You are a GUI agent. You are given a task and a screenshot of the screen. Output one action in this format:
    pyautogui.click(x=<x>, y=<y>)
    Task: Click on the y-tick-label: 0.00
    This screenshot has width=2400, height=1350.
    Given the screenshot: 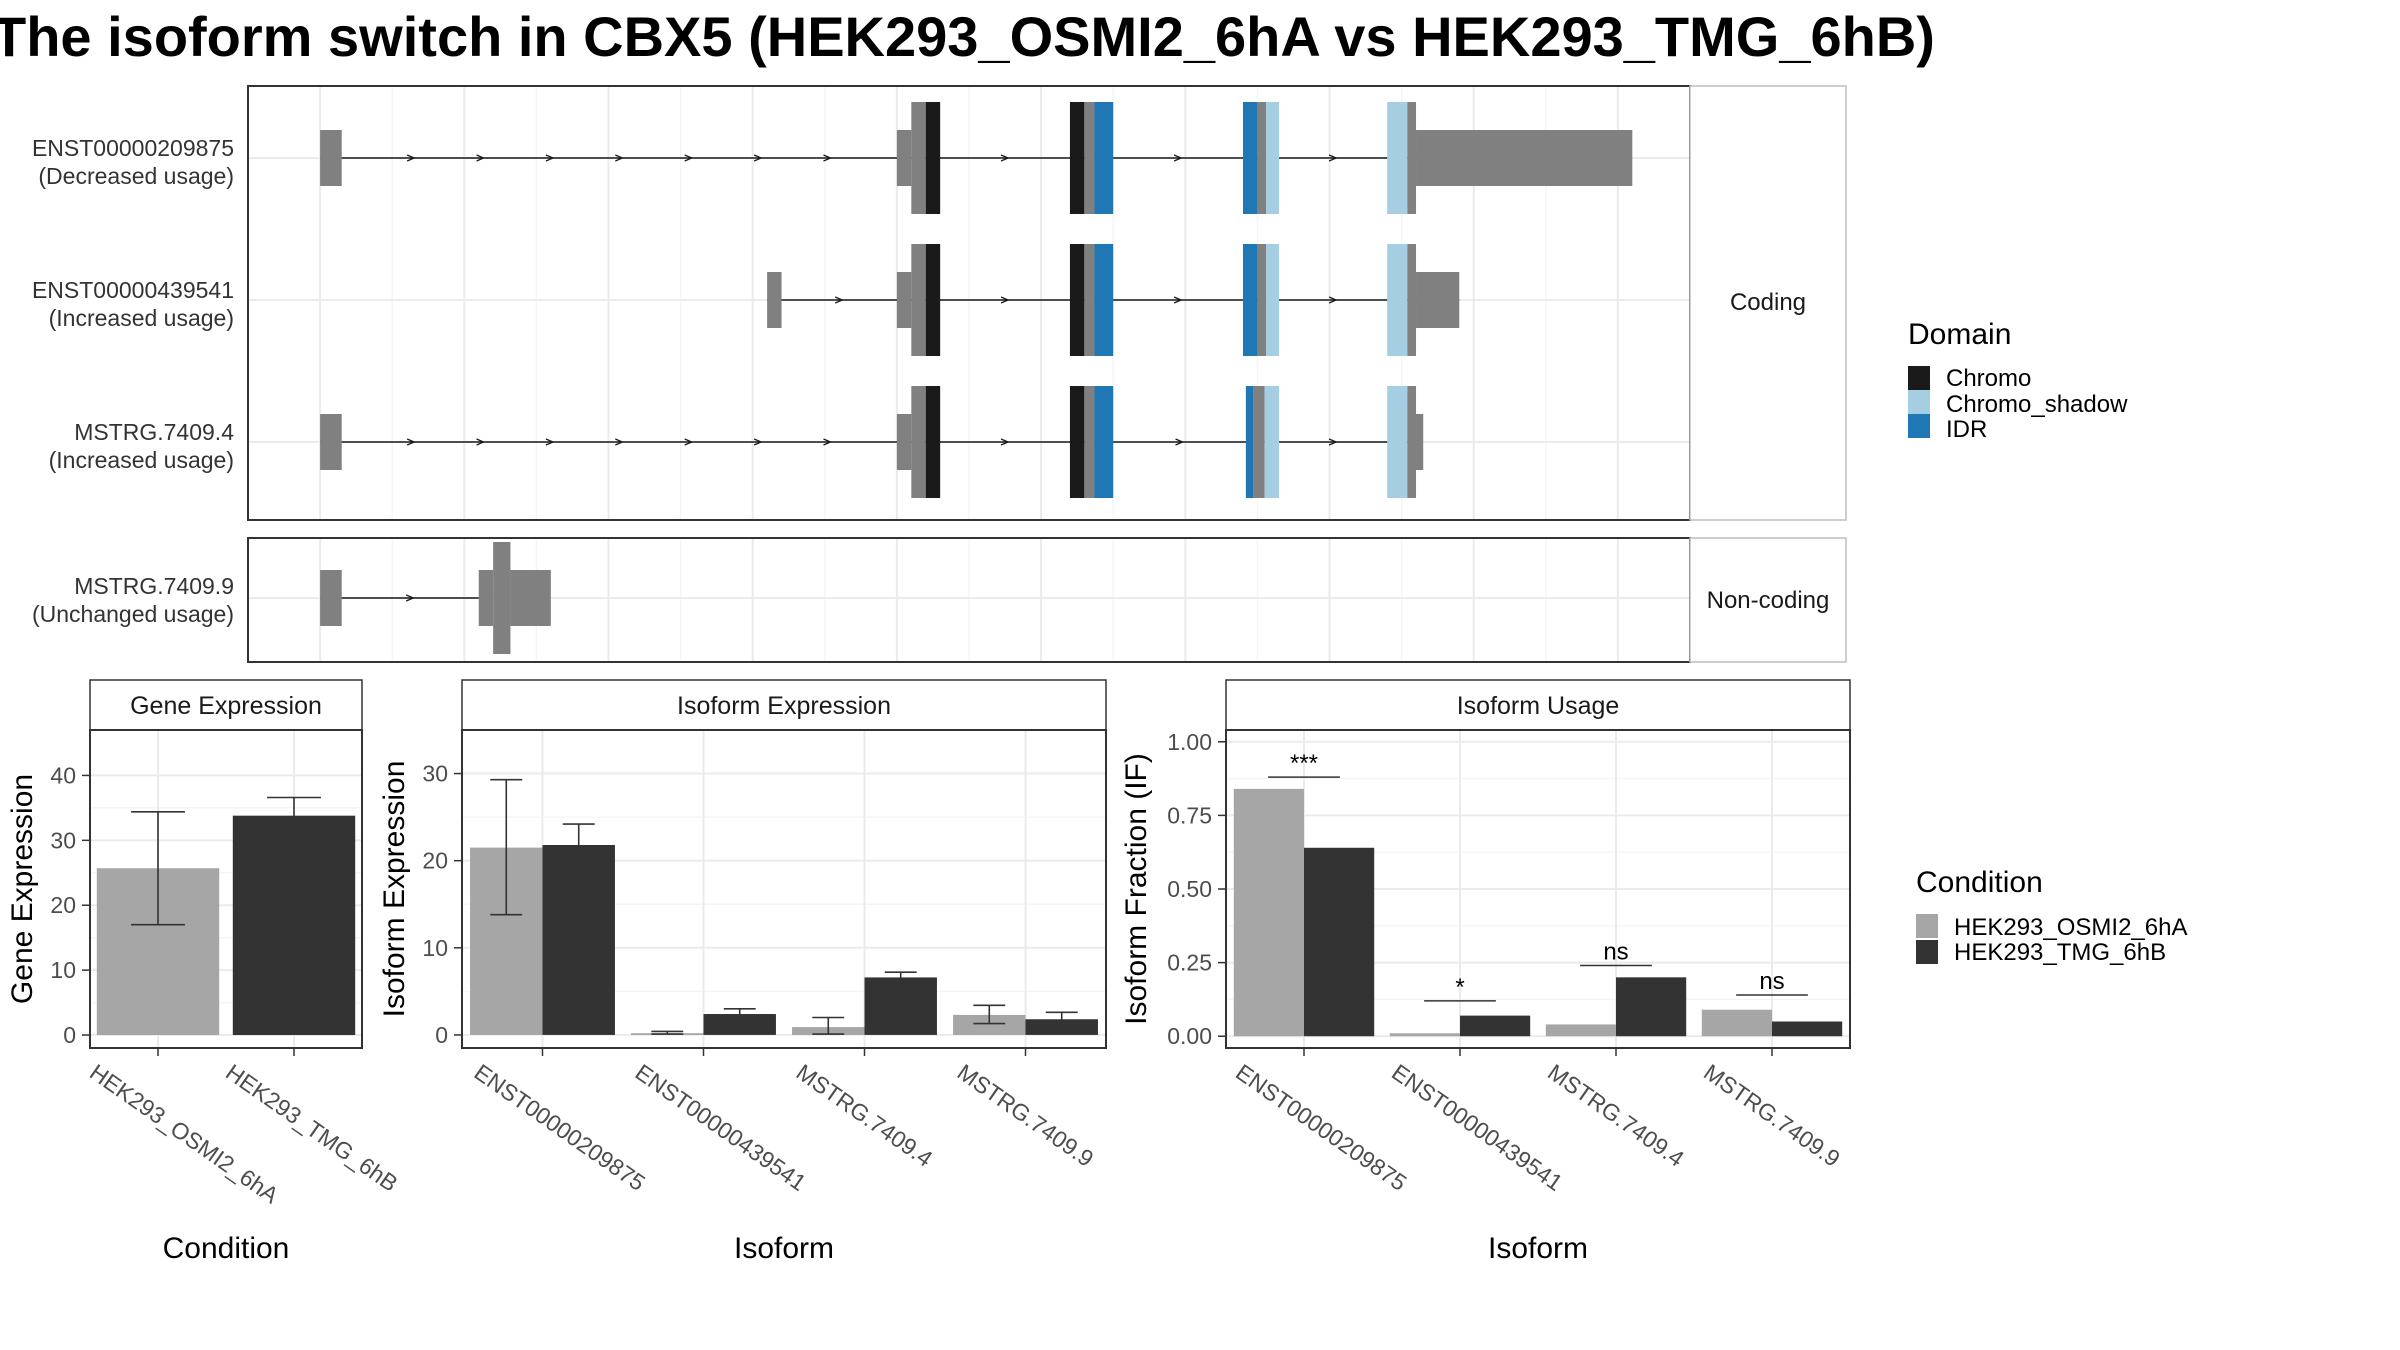 What is the action you would take?
    pyautogui.click(x=1189, y=1036)
    